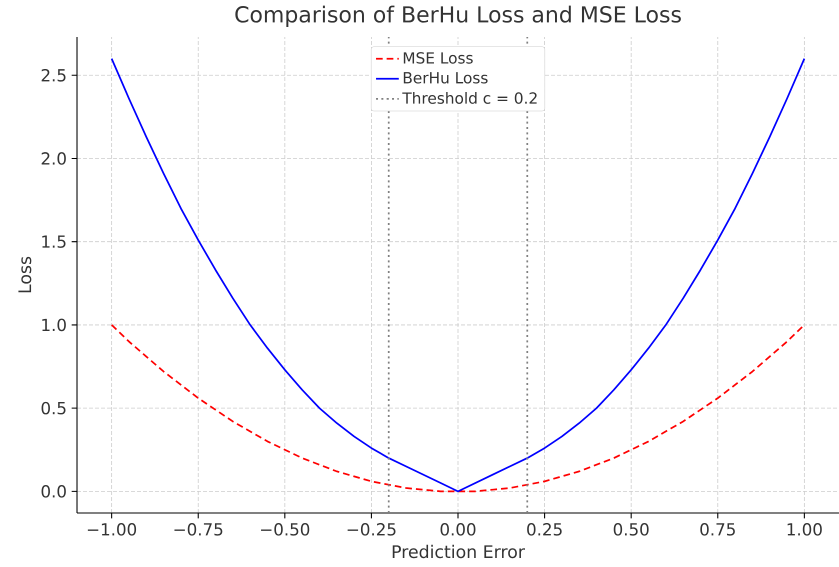  What do you see at coordinates (54, 408) in the screenshot?
I see `y-tick-label: 0.5` at bounding box center [54, 408].